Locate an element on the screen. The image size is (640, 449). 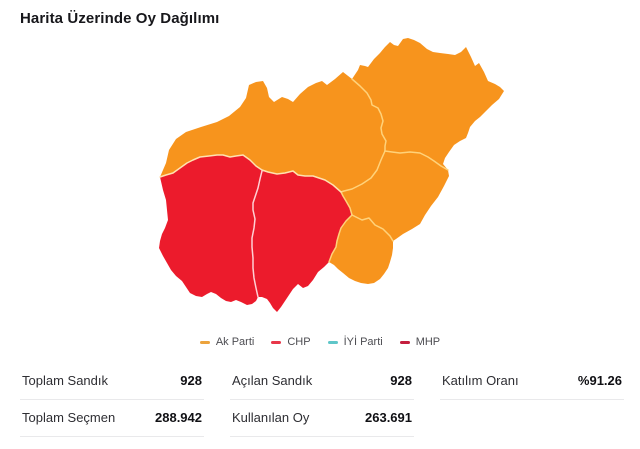
stat-cell: Katılım Oranı %91.26 is located at coordinates (532, 381).